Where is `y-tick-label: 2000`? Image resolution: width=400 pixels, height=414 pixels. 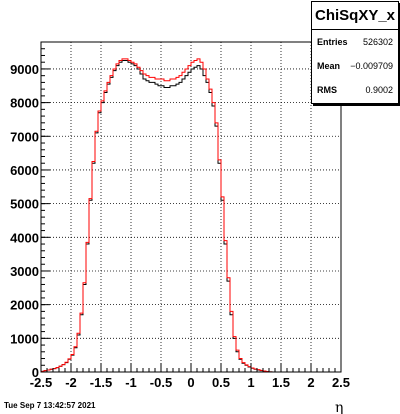
y-tick-label: 2000 is located at coordinates (24, 305).